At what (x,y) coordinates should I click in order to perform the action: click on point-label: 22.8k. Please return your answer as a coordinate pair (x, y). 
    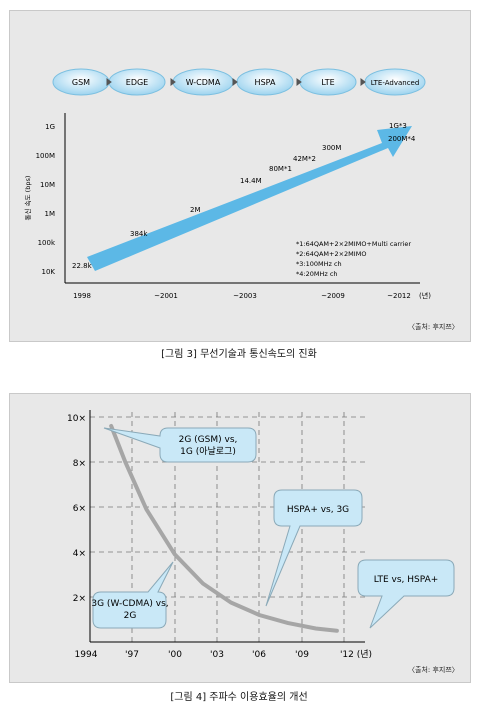
    Looking at the image, I should click on (82, 266).